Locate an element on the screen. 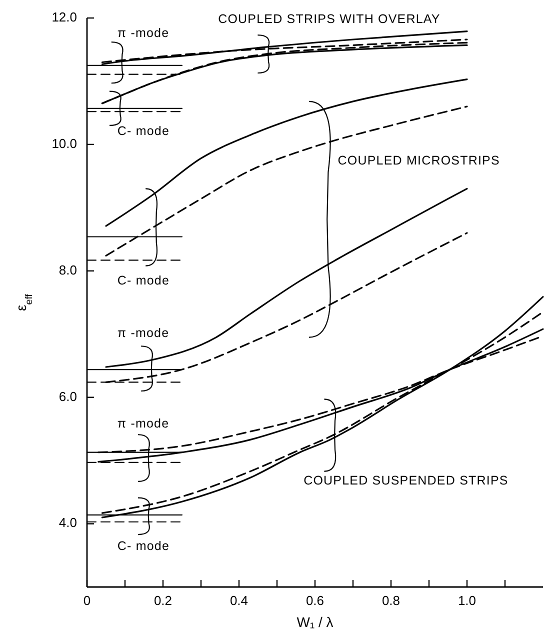 The width and height of the screenshot is (544, 638). x-tick-label: 0.6 is located at coordinates (315, 600).